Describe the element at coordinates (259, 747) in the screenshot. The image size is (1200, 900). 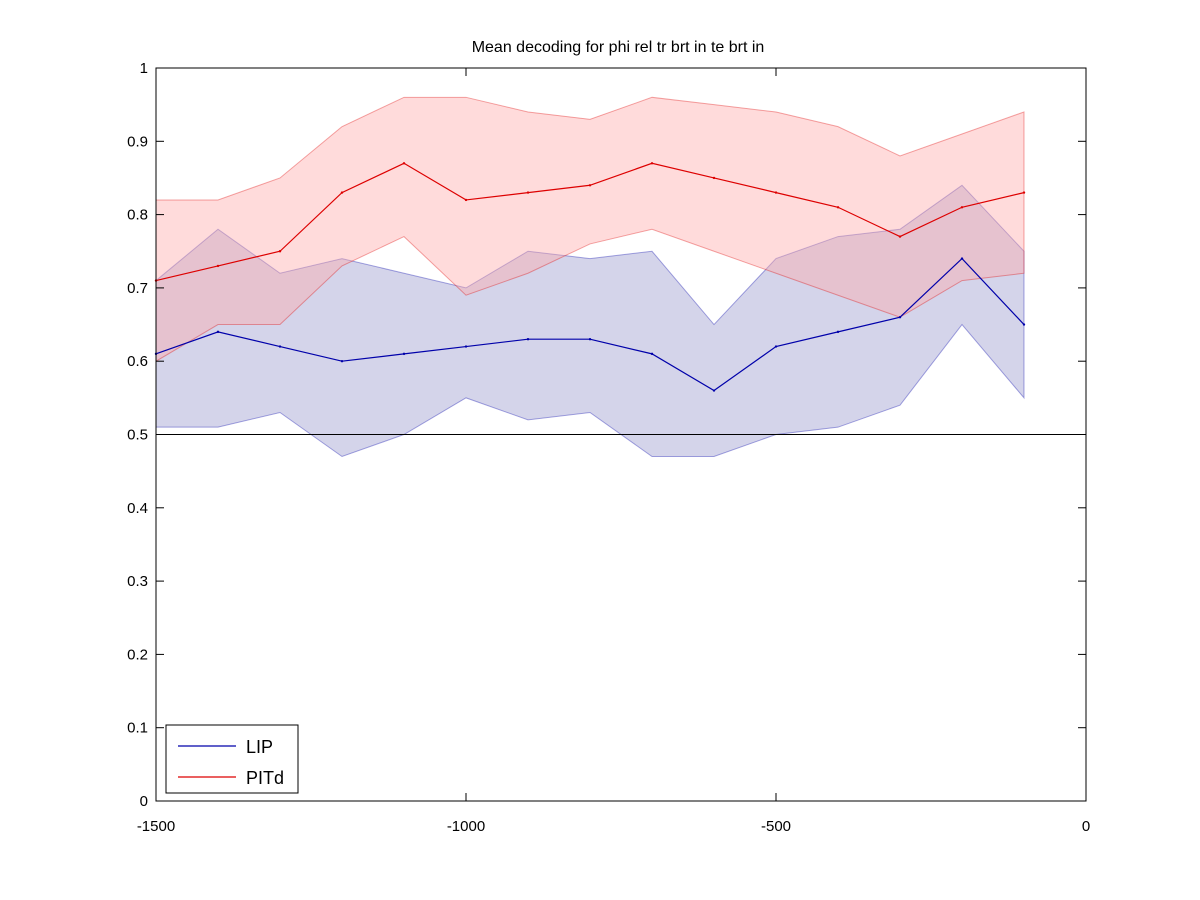
I see `legend-label-lip: LIP` at that location.